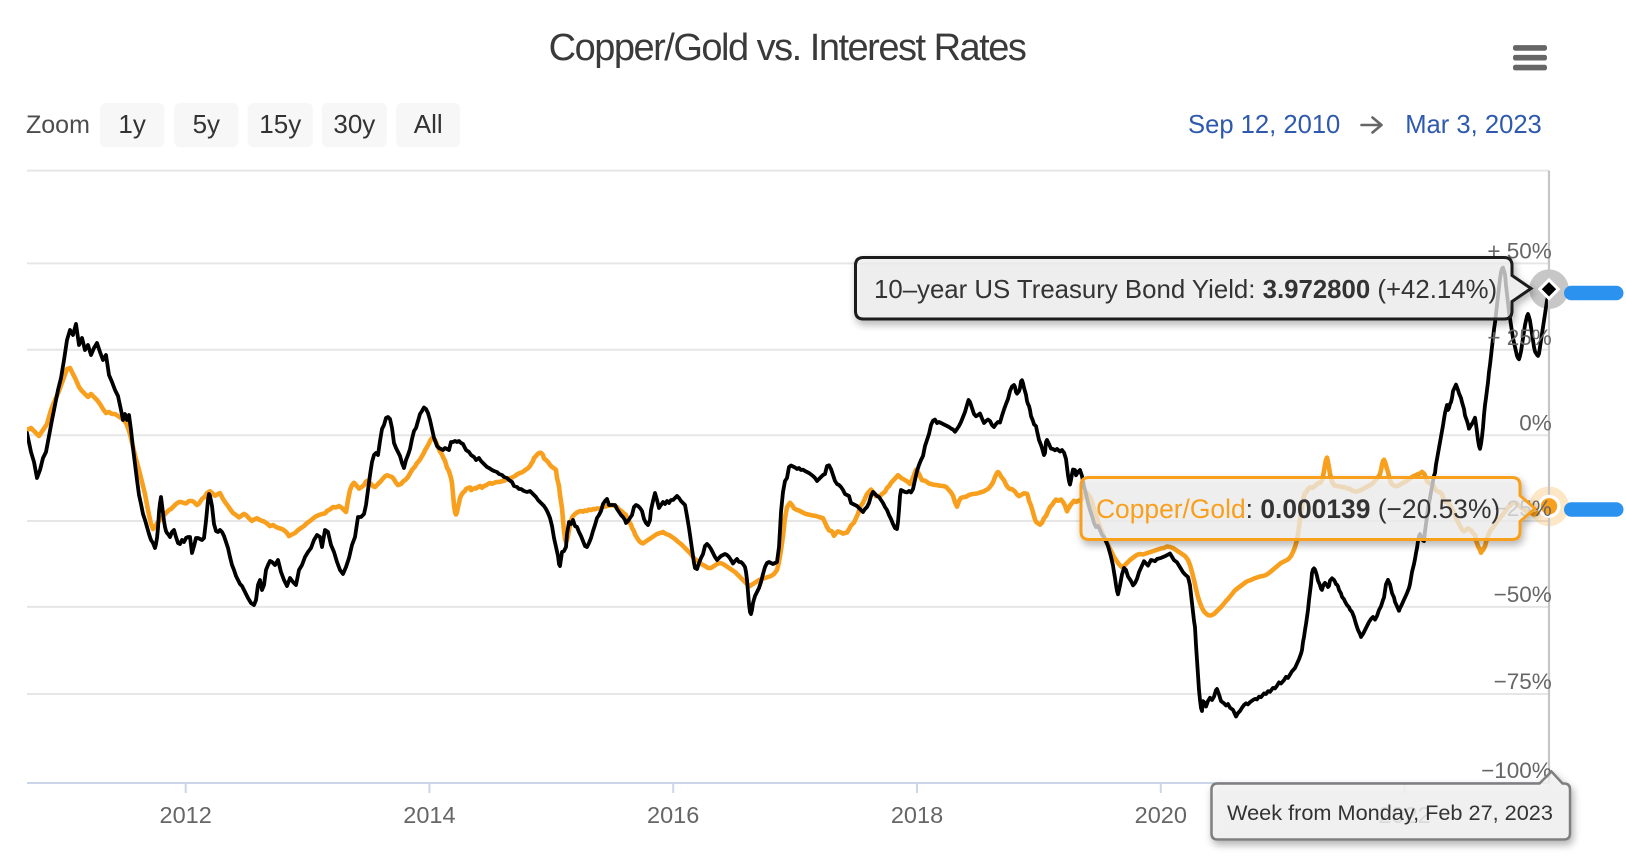 The height and width of the screenshot is (867, 1626). Describe the element at coordinates (1523, 681) in the screenshot. I see `svg-text: −75%` at that location.